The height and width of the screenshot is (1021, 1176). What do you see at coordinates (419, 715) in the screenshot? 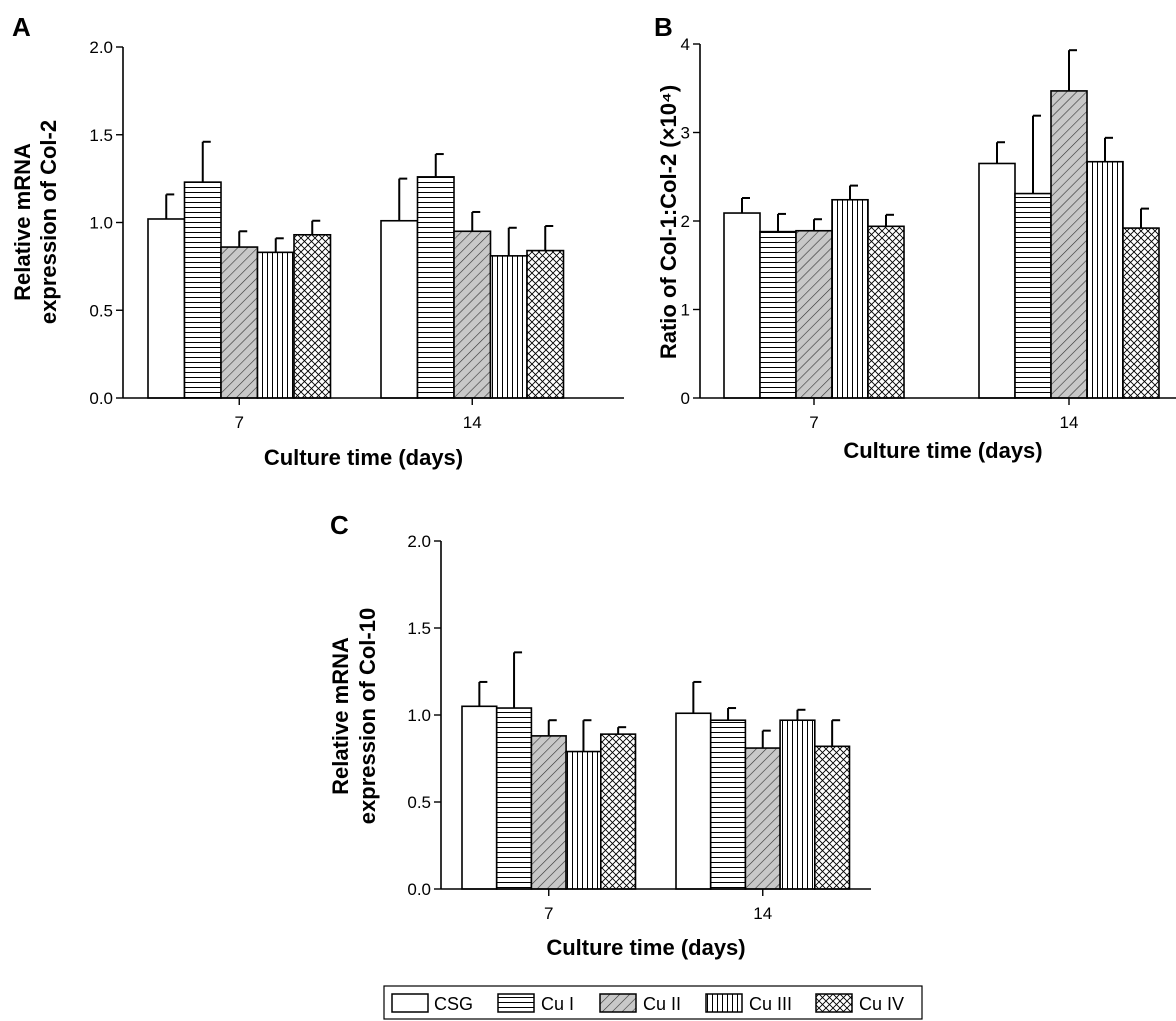
I see `panel-c-y-tick-label: 1.0` at bounding box center [419, 715].